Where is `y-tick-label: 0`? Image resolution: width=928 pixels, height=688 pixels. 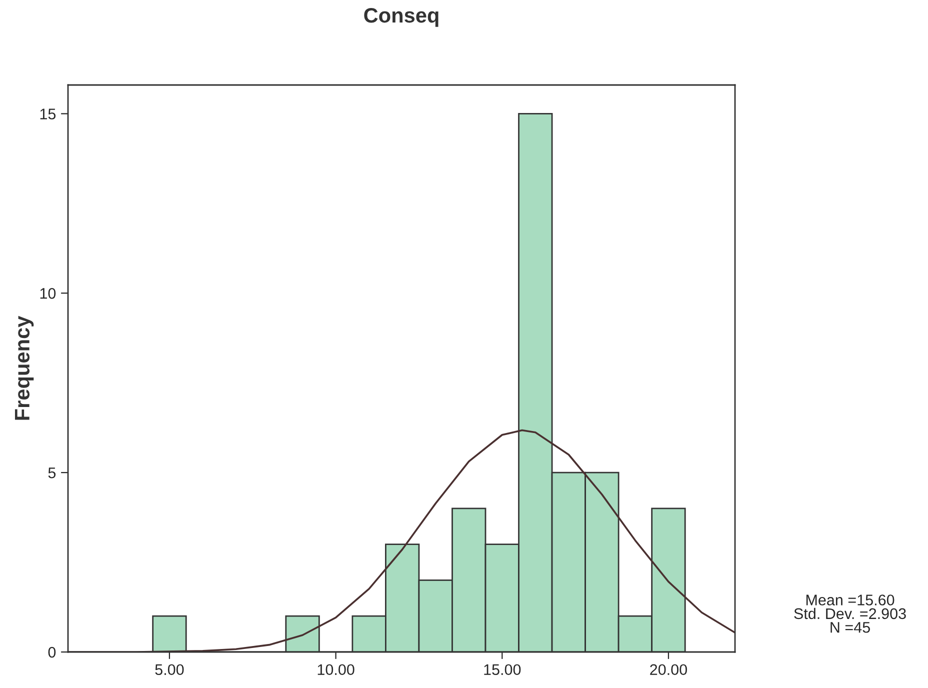 y-tick-label: 0 is located at coordinates (52, 652).